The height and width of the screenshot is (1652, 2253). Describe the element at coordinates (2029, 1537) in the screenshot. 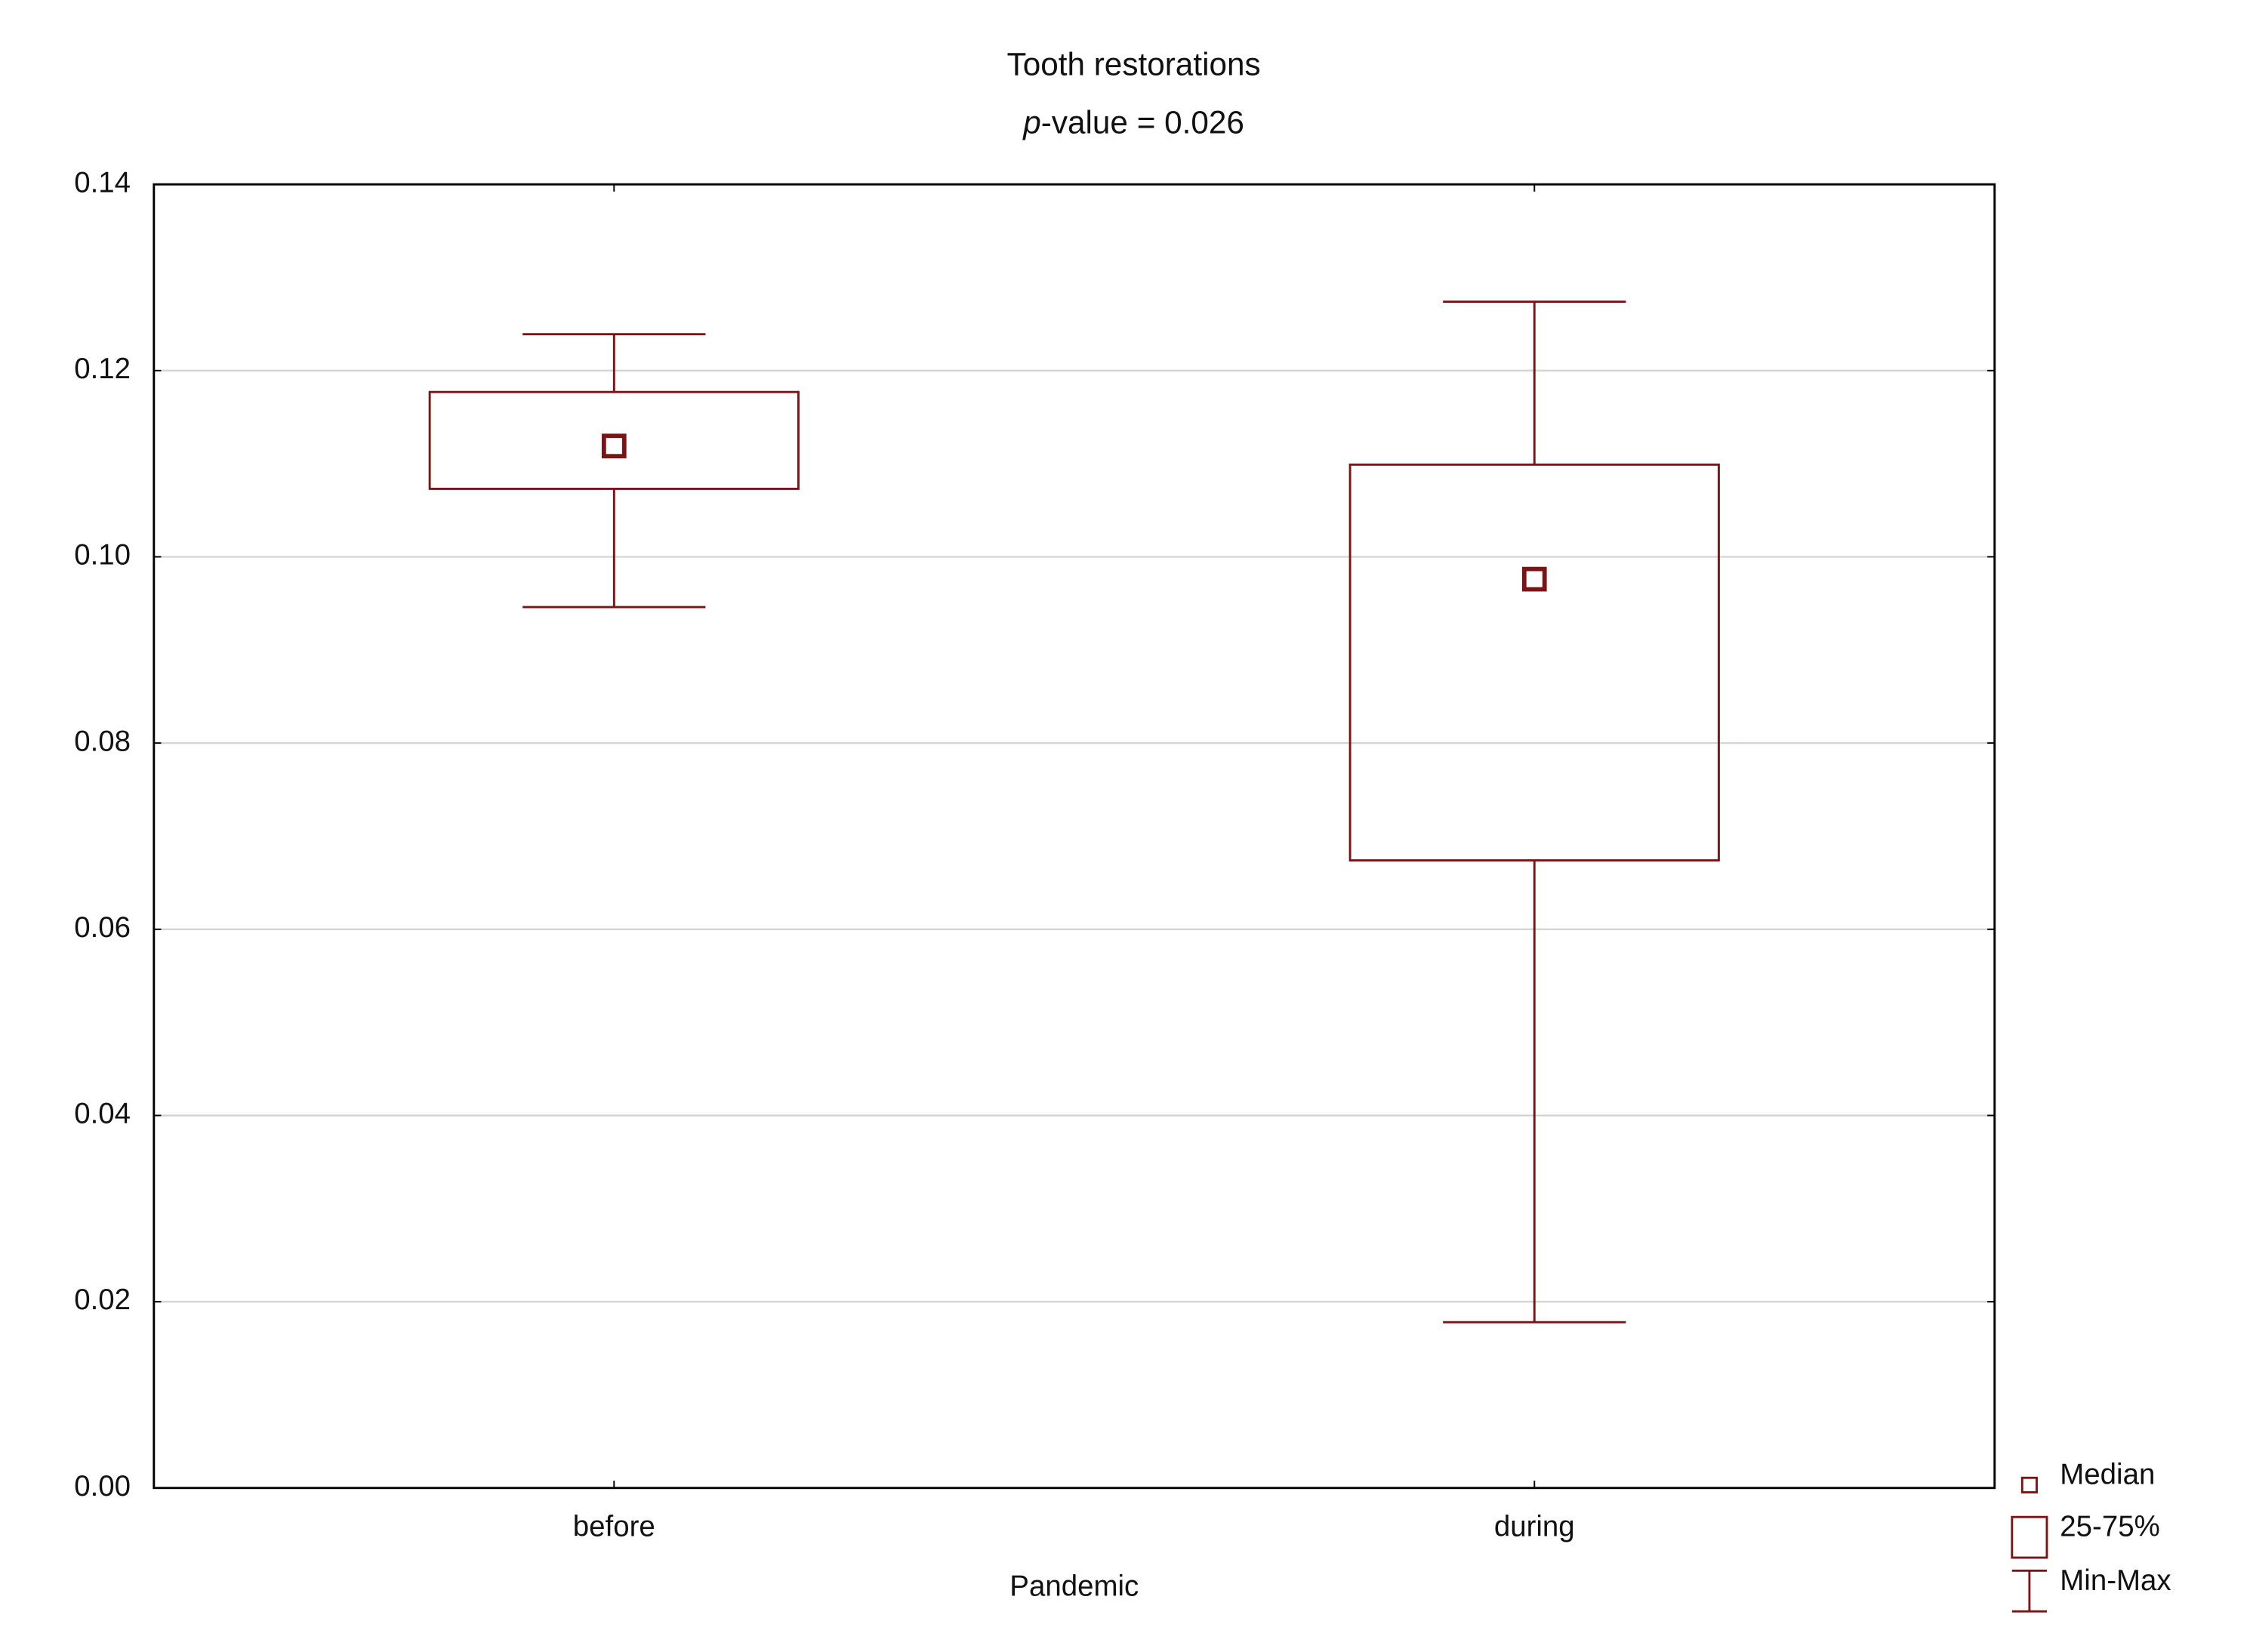

I see `legend-box-icon` at that location.